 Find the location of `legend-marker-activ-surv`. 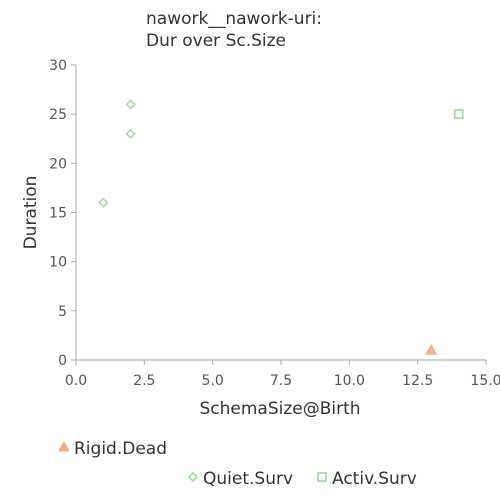

legend-marker-activ-surv is located at coordinates (322, 477).